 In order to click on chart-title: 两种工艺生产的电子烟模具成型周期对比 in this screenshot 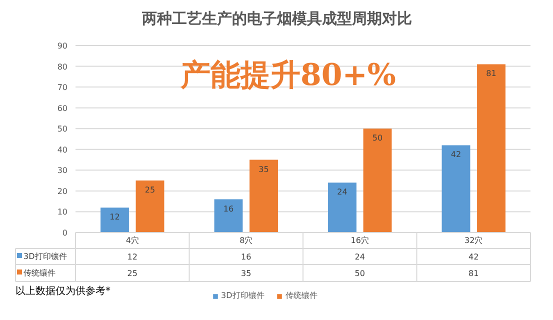, I will do `click(276, 19)`.